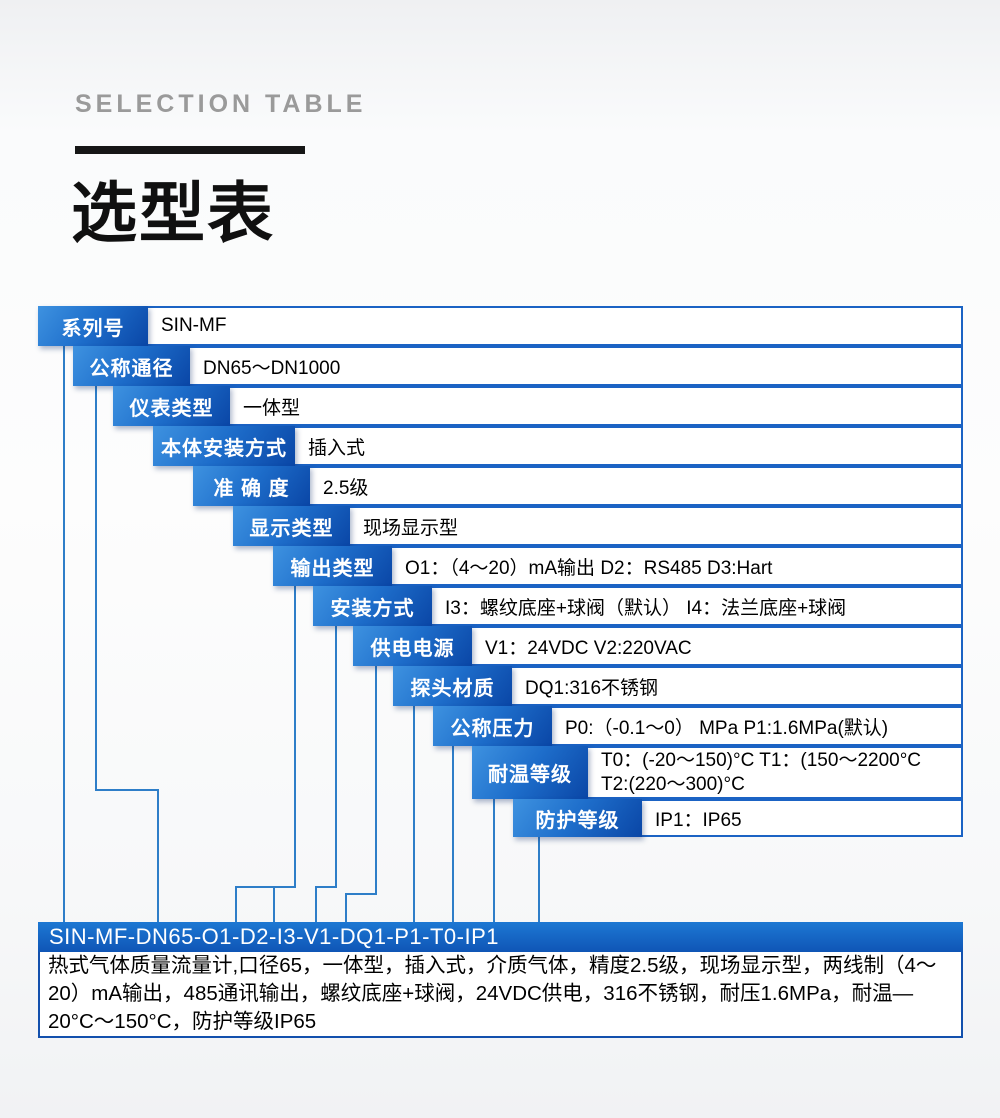  I want to click on table-row-meter-type: 仪表类型 一体型, so click(538, 406).